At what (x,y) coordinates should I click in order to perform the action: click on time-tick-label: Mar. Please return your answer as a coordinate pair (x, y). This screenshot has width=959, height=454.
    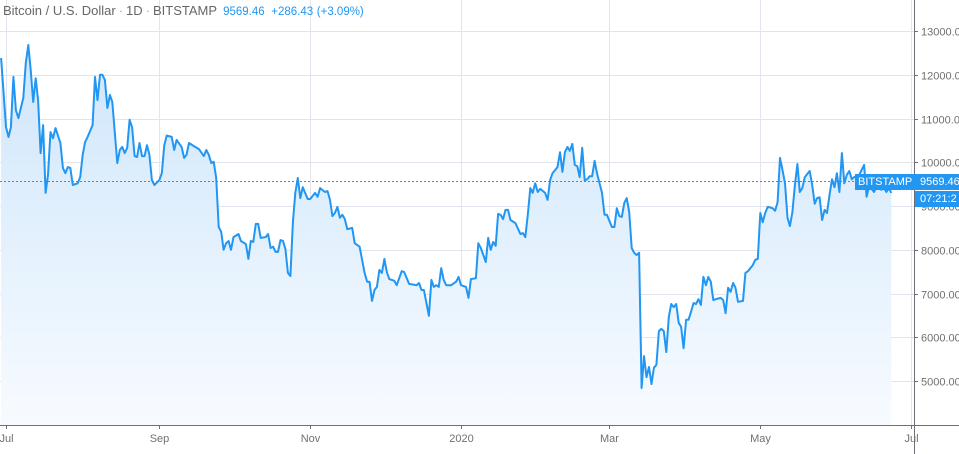
    Looking at the image, I should click on (609, 439).